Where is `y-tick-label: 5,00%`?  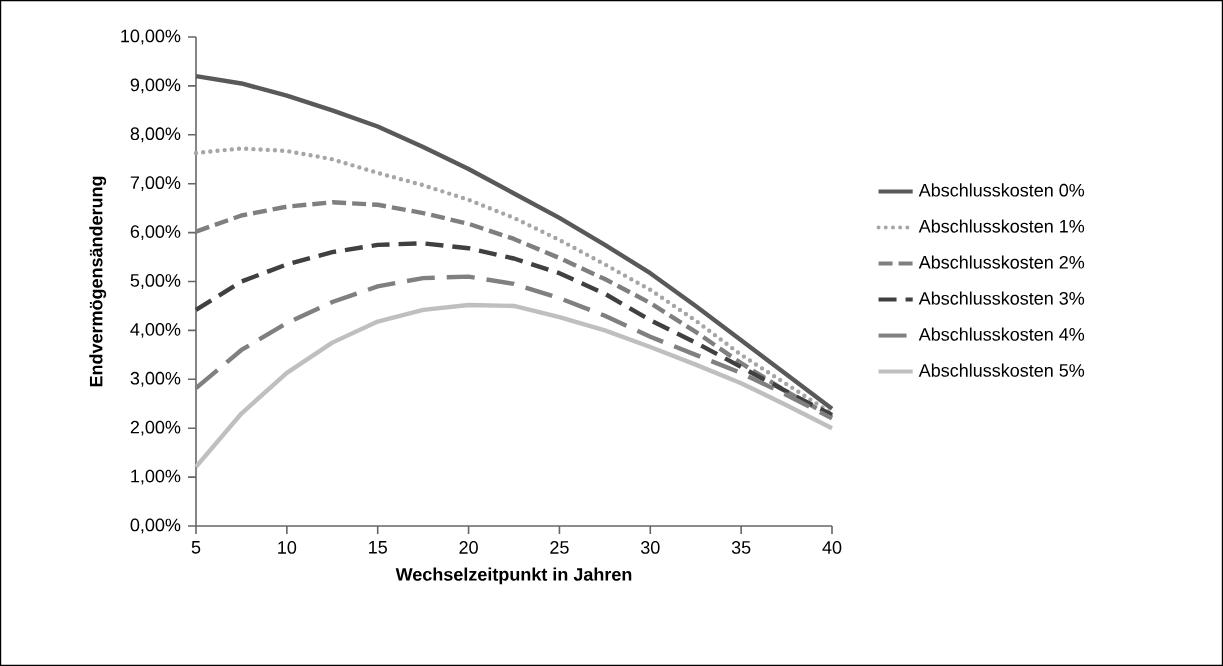
y-tick-label: 5,00% is located at coordinates (155, 281).